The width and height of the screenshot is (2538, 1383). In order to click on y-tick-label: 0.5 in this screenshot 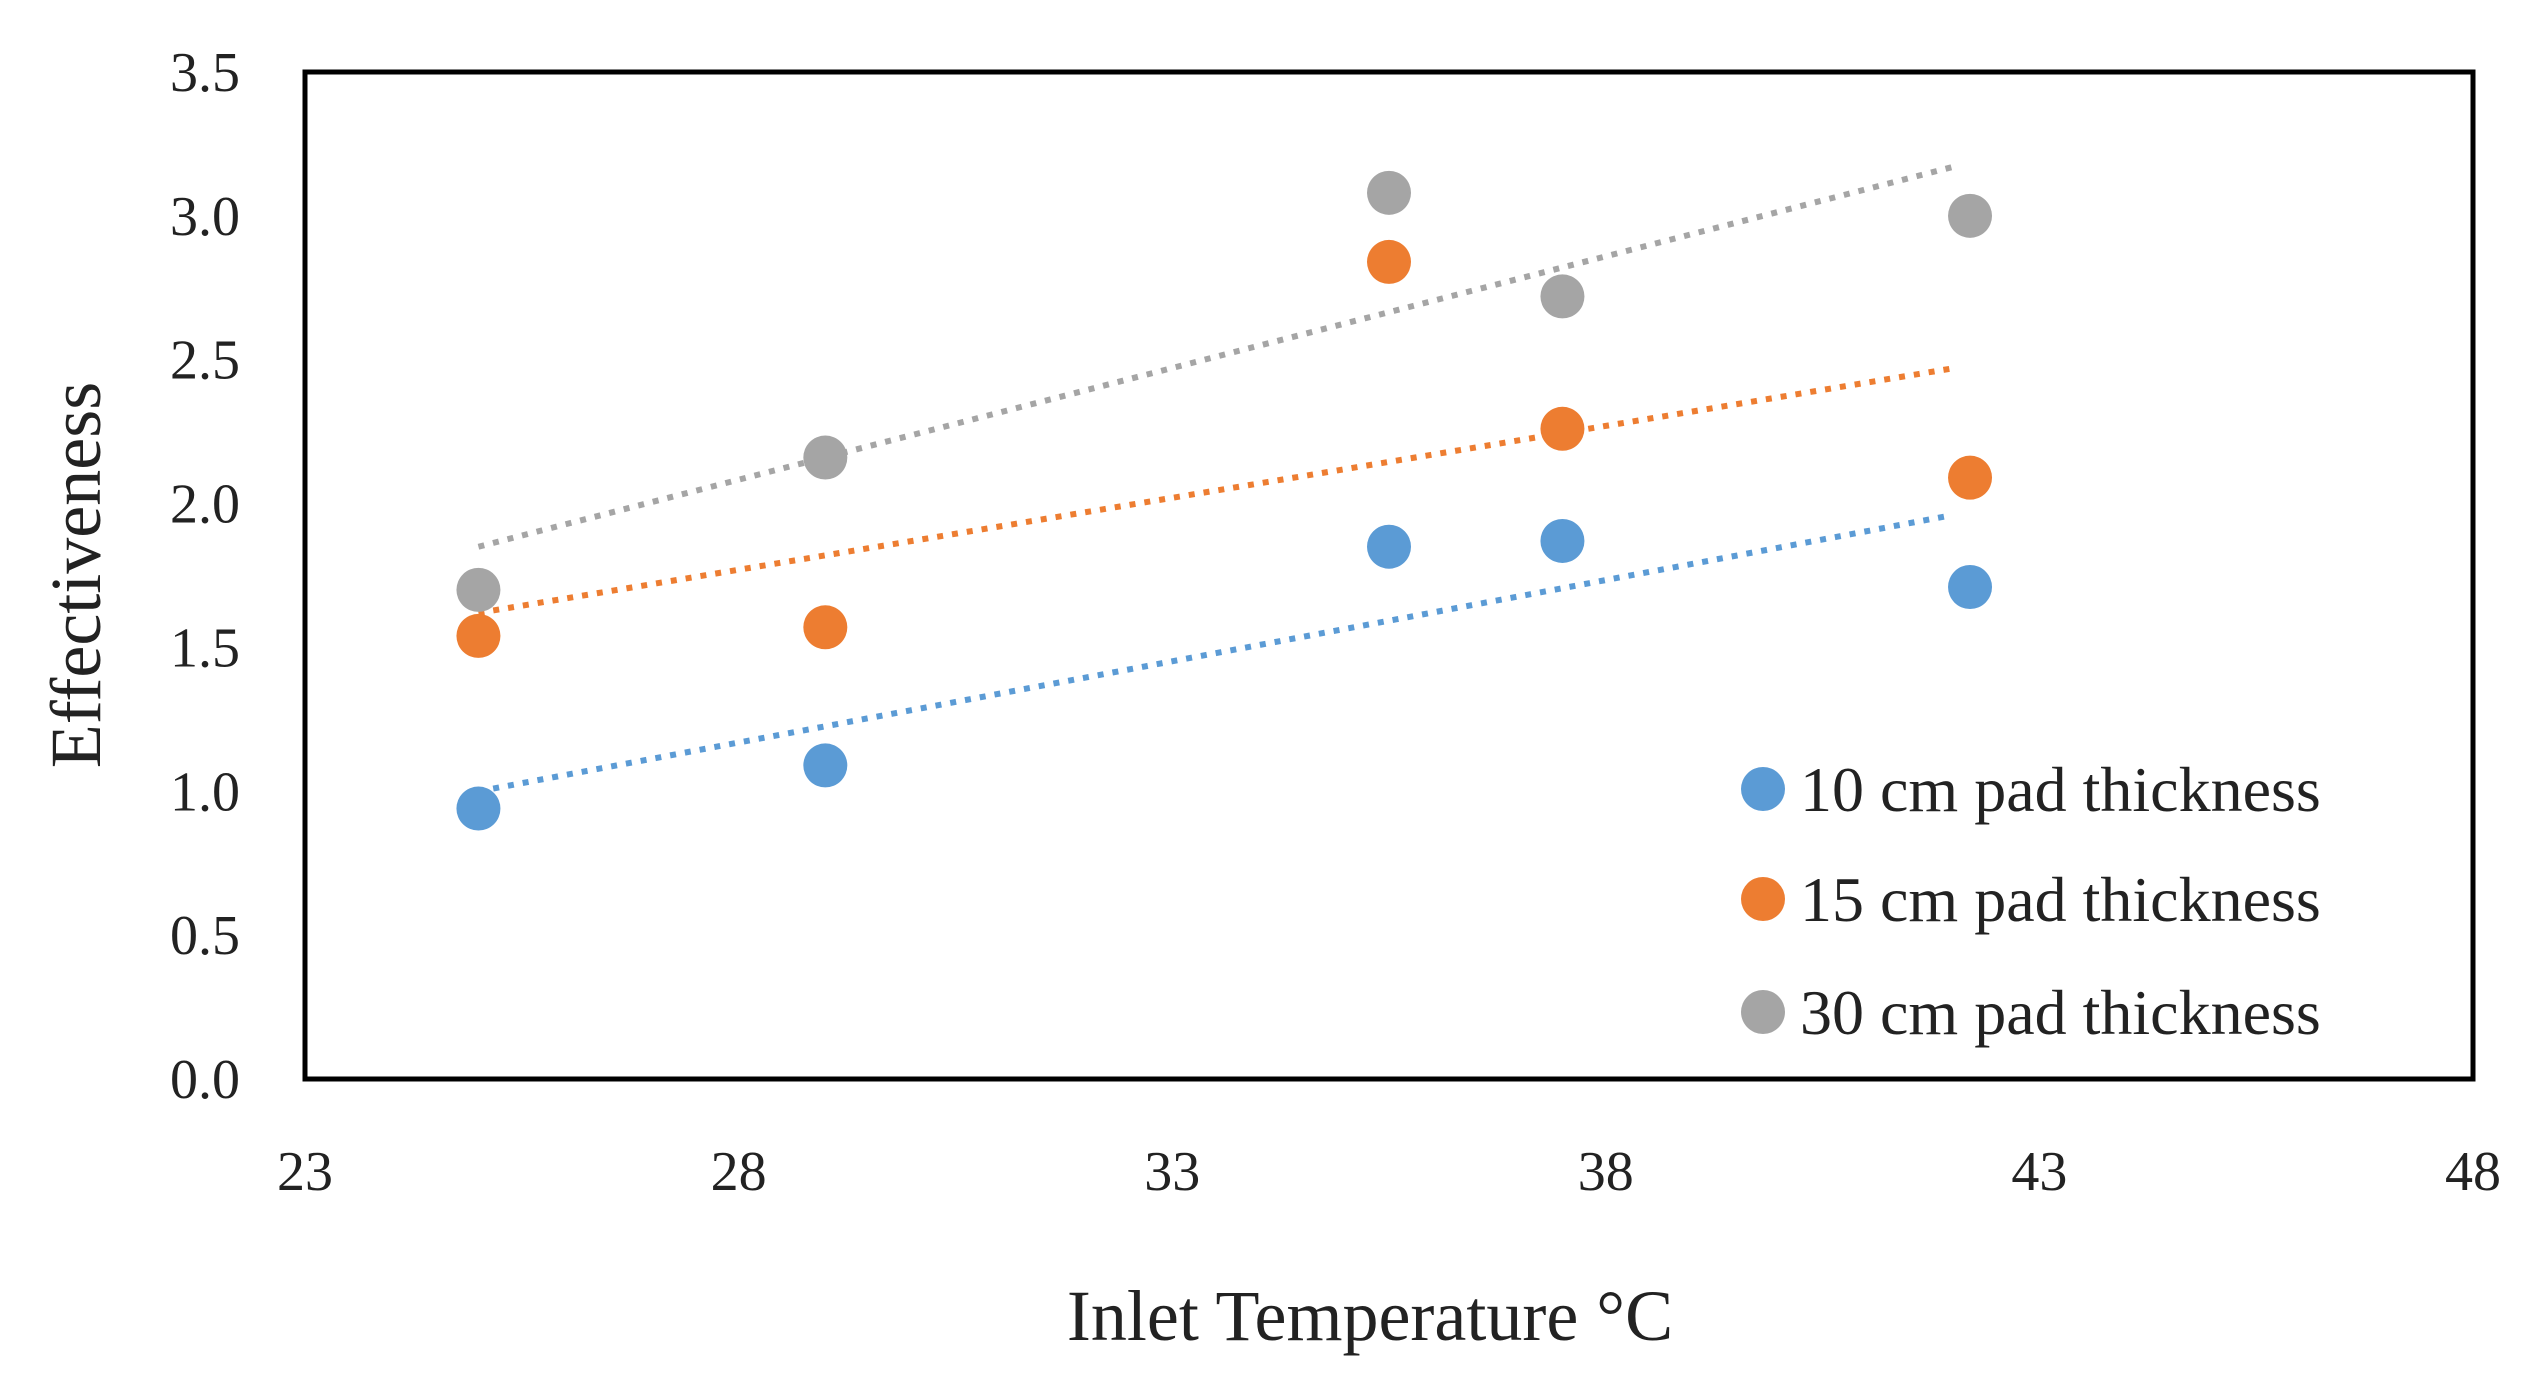, I will do `click(205, 936)`.